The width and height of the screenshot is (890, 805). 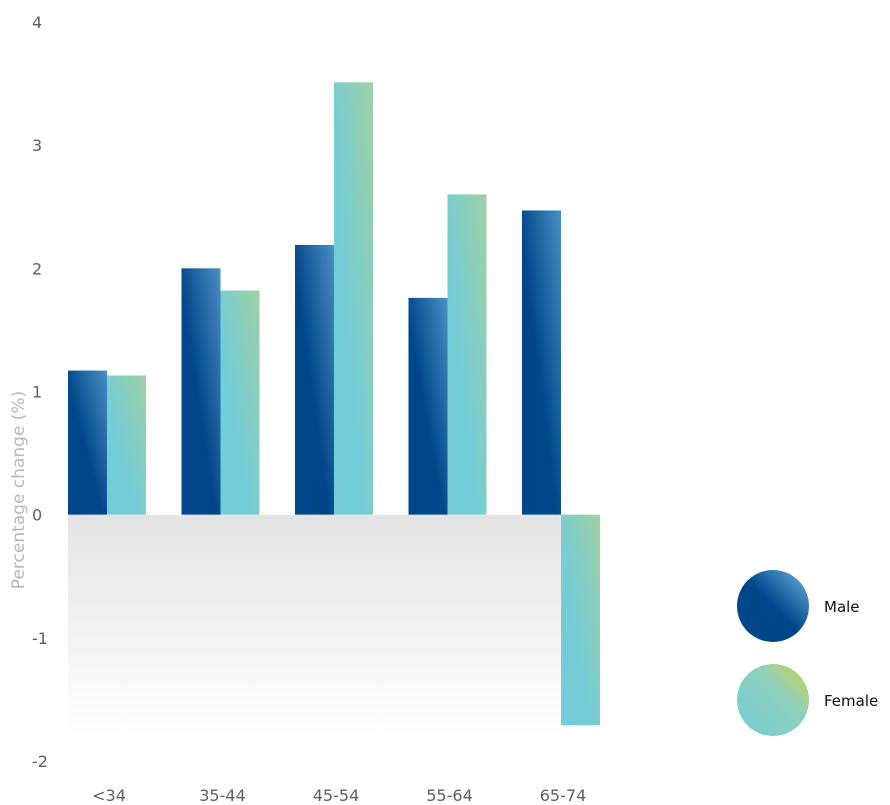 I want to click on y-tick-label: 4, so click(x=37, y=22).